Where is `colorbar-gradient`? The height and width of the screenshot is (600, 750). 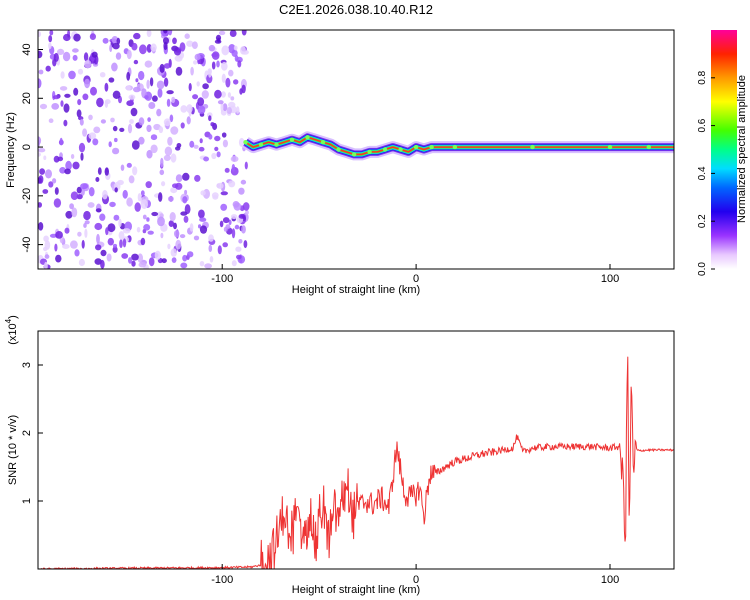
colorbar-gradient is located at coordinates (724, 149).